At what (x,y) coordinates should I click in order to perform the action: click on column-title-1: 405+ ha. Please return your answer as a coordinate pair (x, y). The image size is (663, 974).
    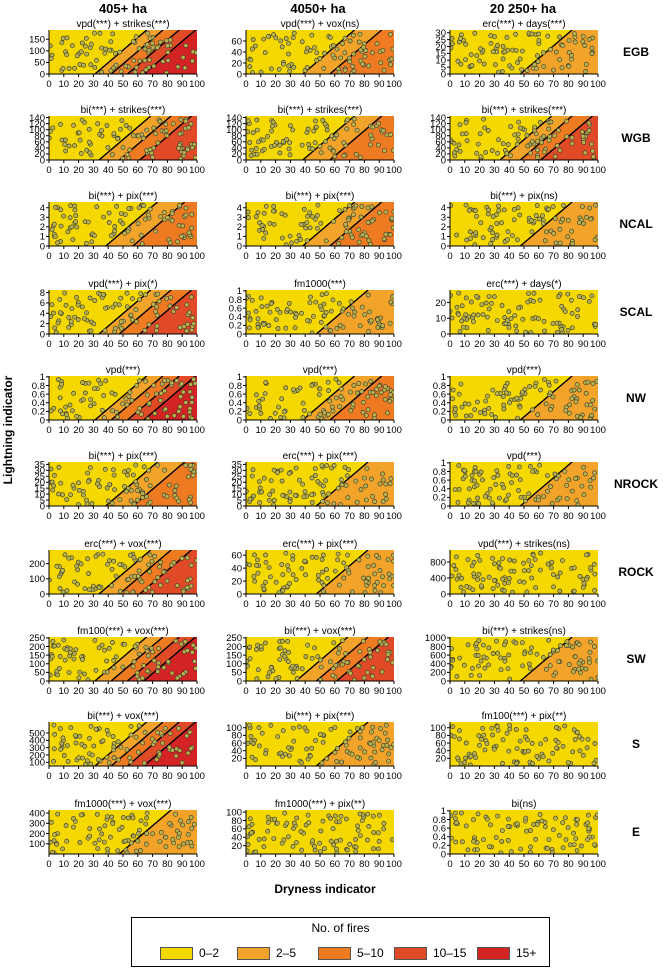
    Looking at the image, I should click on (123, 8).